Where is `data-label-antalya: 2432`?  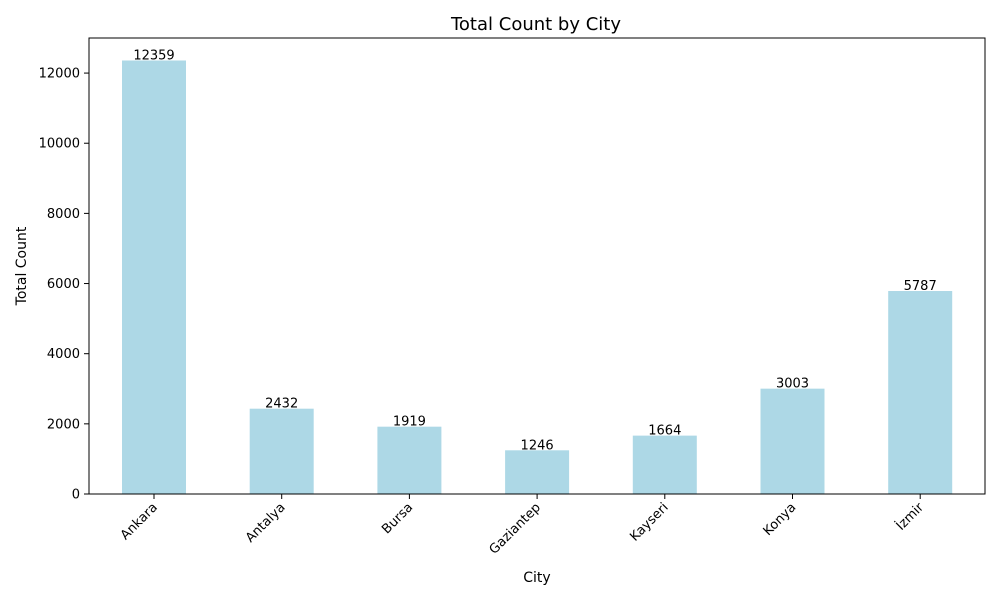
data-label-antalya: 2432 is located at coordinates (281, 404).